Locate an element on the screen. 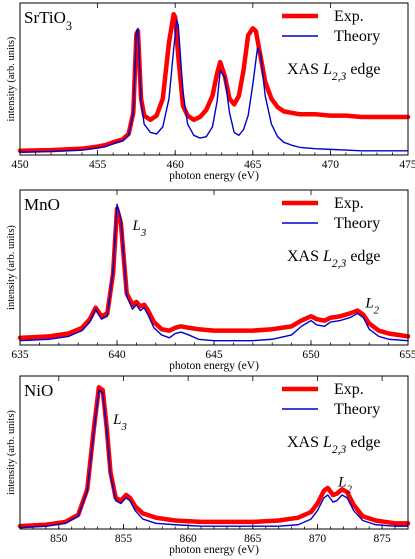 The width and height of the screenshot is (415, 559). x-tick-label: 850 is located at coordinates (59, 539).